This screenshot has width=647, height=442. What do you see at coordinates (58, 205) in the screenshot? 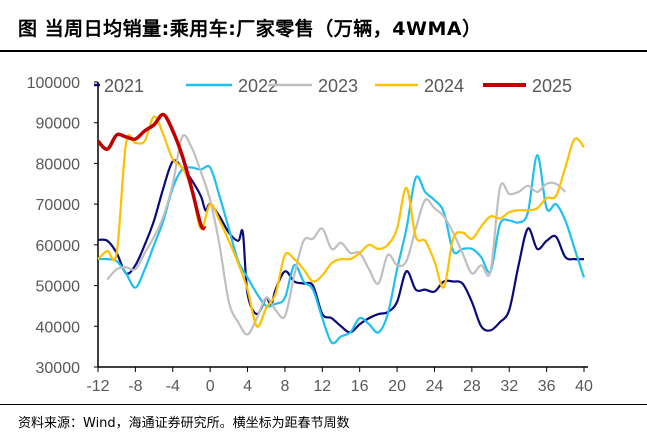
I see `y-tick-label: 70000` at bounding box center [58, 205].